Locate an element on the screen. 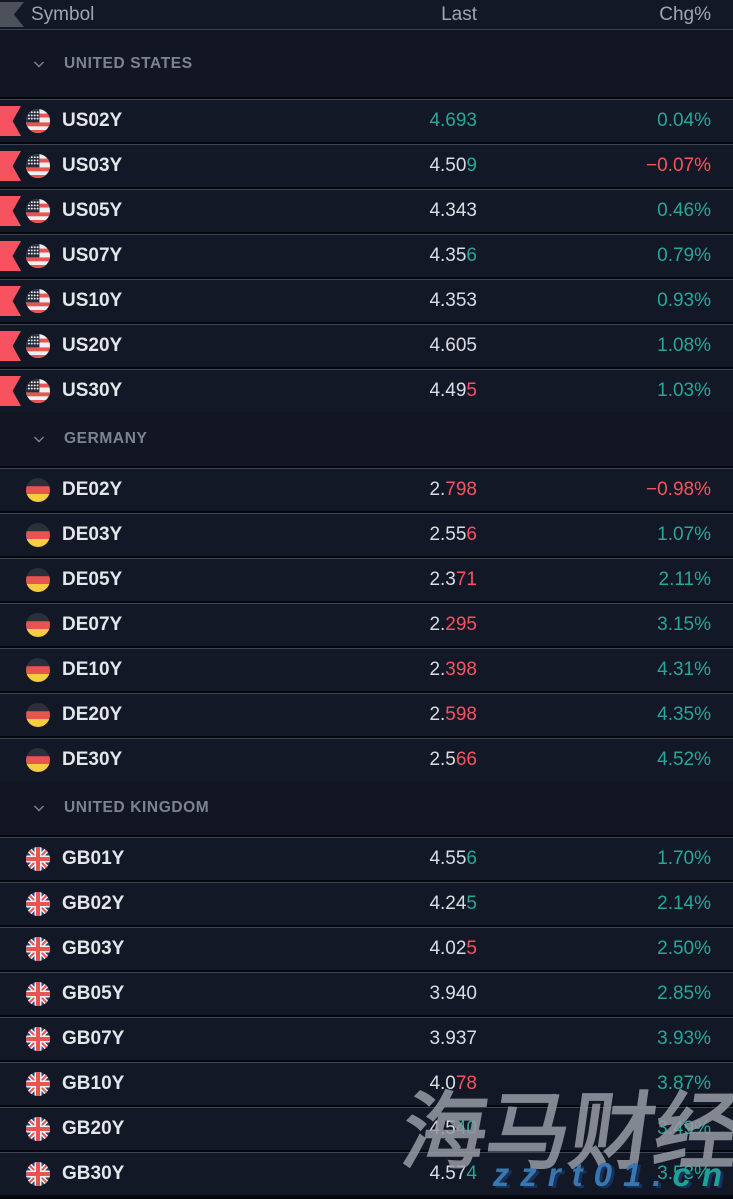 This screenshot has width=733, height=1199. last-price-segment: 78 is located at coordinates (466, 1083).